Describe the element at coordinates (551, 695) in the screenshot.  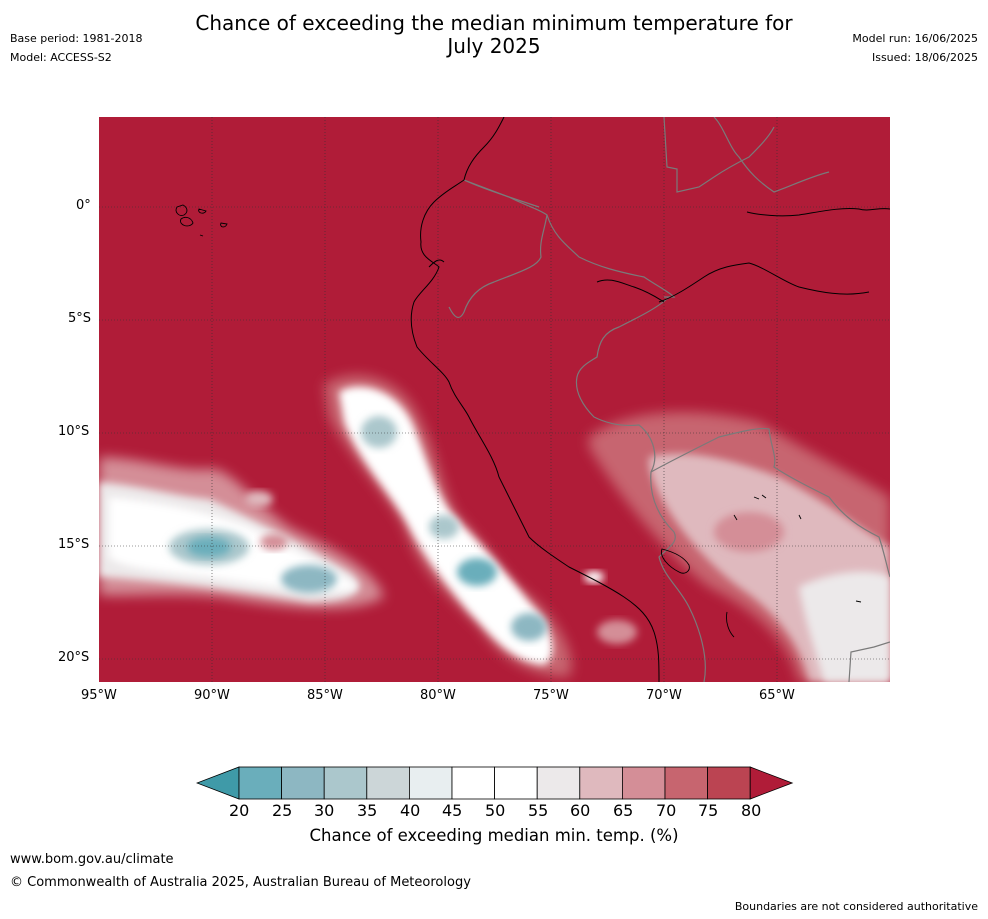
I see `lon-label-75w: 75°W` at that location.